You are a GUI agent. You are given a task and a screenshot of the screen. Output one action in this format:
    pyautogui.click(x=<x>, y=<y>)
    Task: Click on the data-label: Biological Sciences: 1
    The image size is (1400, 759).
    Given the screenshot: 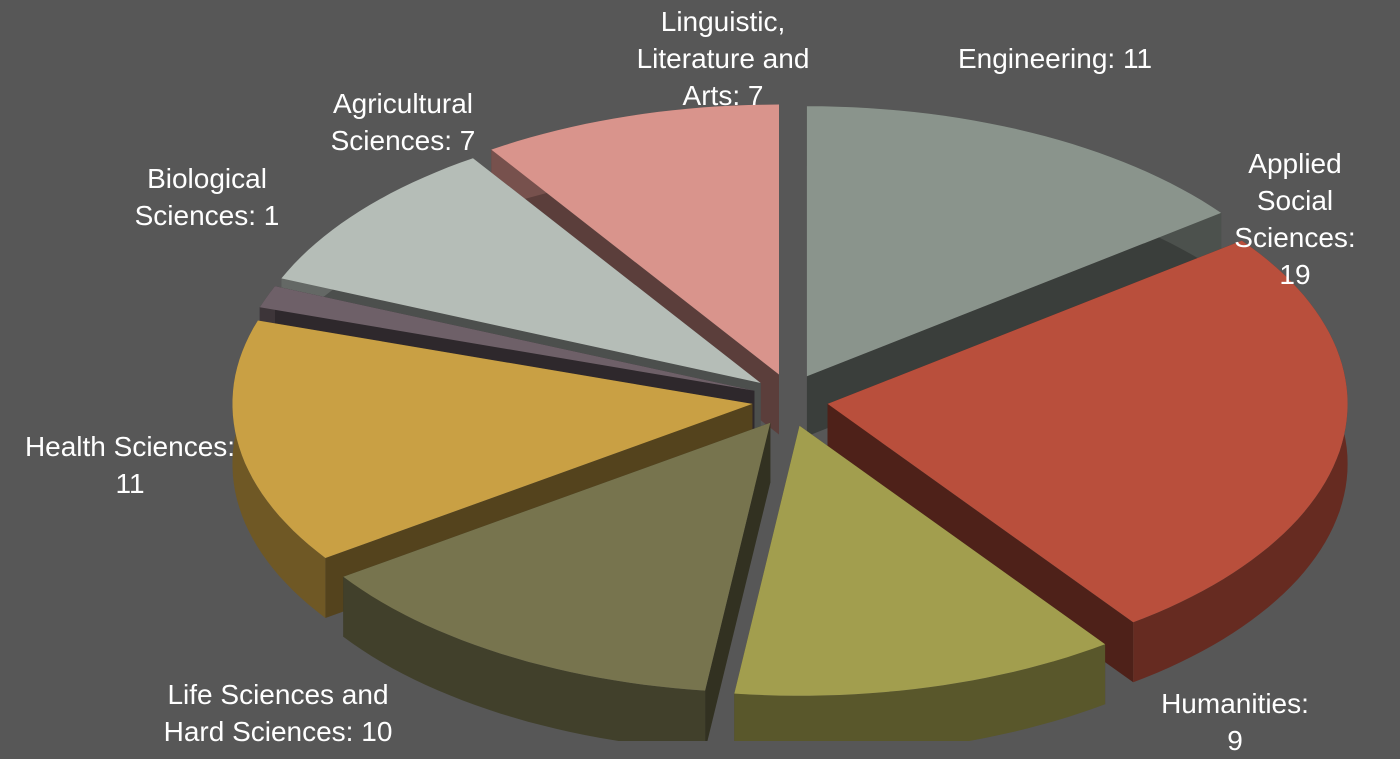 What is the action you would take?
    pyautogui.click(x=207, y=197)
    